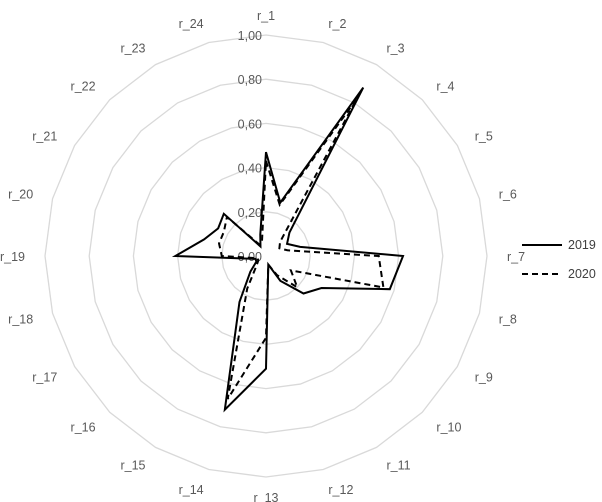  What do you see at coordinates (399, 466) in the screenshot?
I see `category-label: r_11` at bounding box center [399, 466].